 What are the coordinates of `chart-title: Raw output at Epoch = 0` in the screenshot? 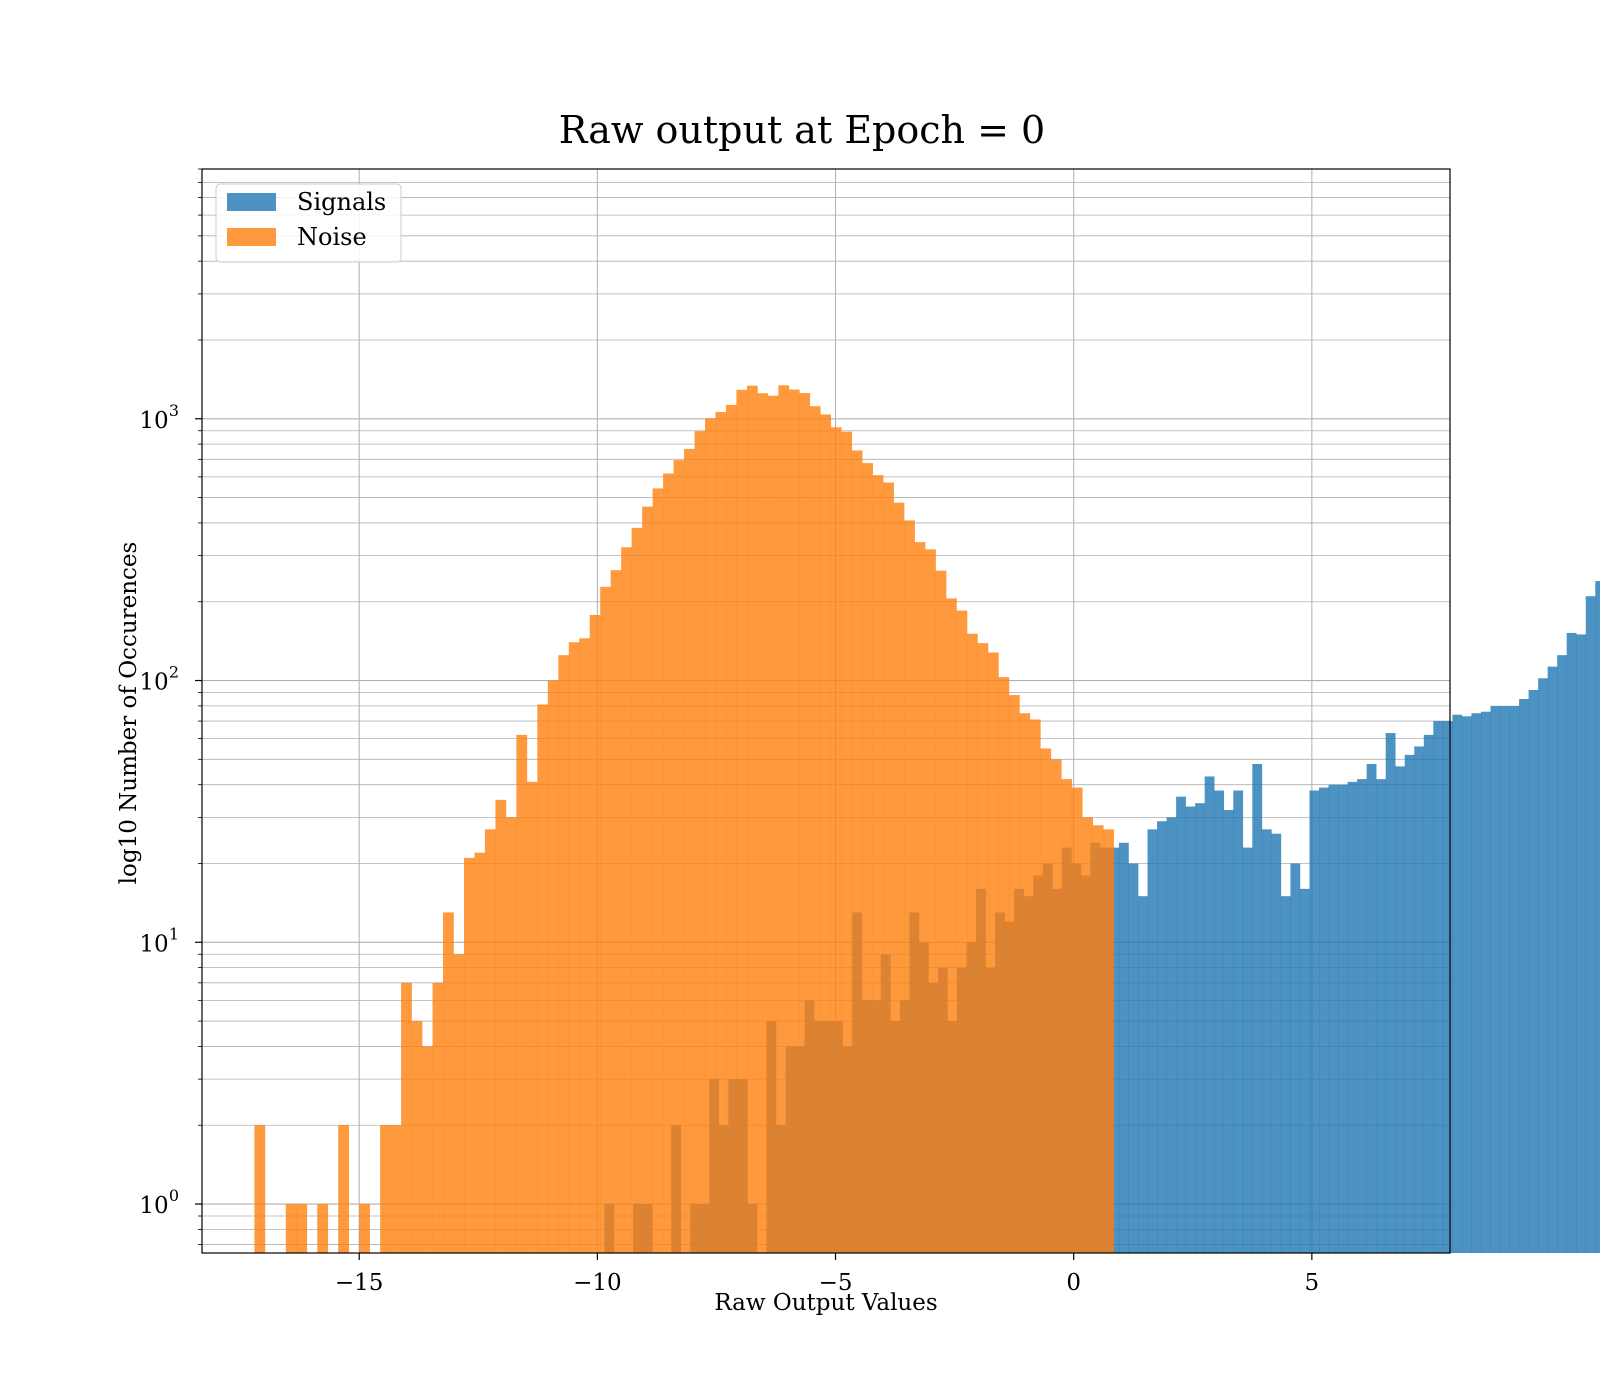 It's located at (802, 130).